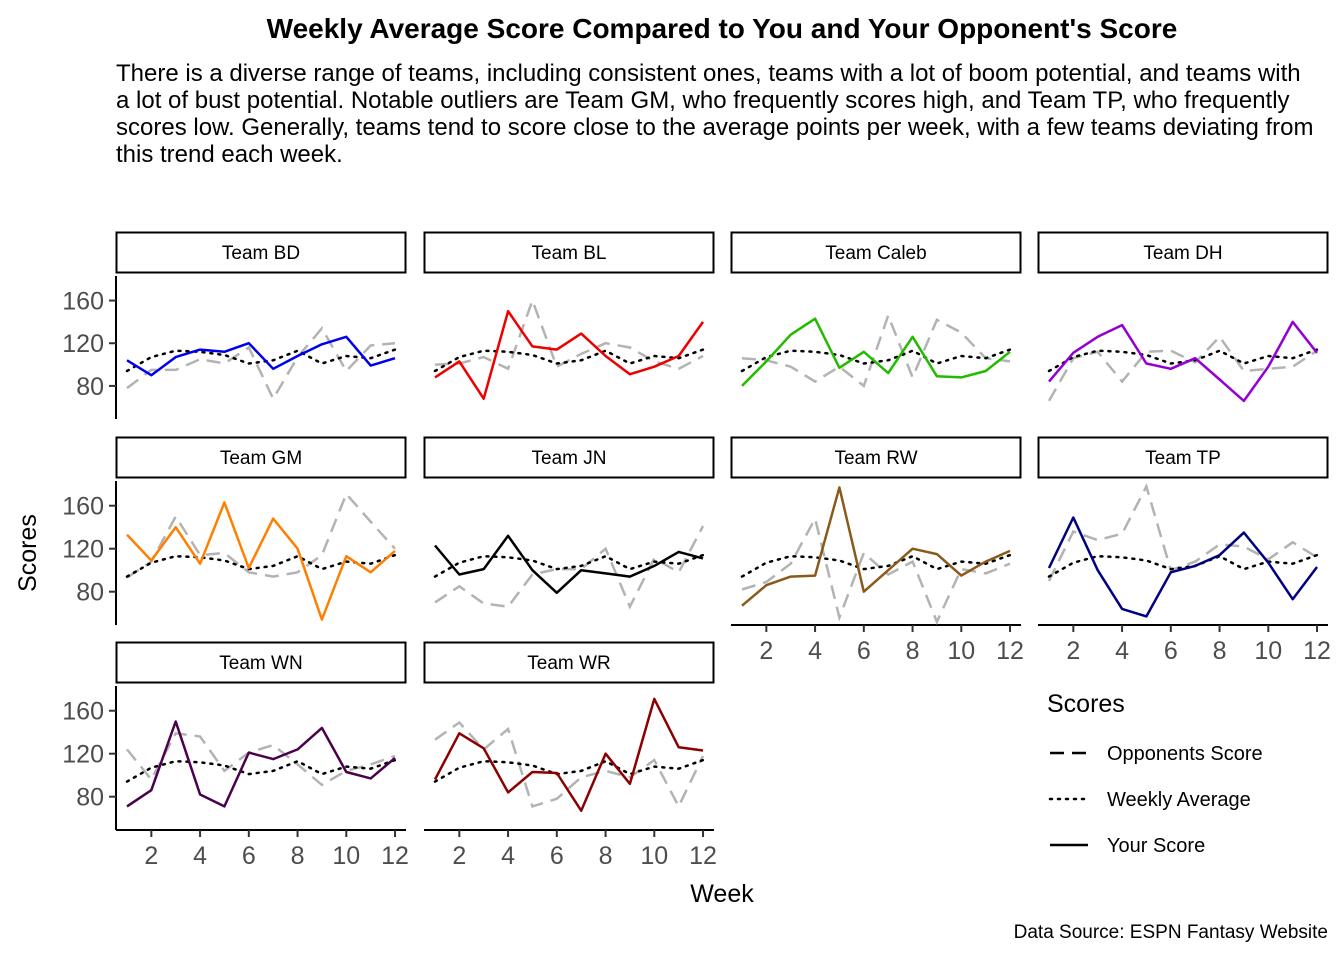 The height and width of the screenshot is (960, 1344). I want to click on facet-panel-team-wn: Team WN 80 120 160 2 4 6 8 10 12, so click(235, 755).